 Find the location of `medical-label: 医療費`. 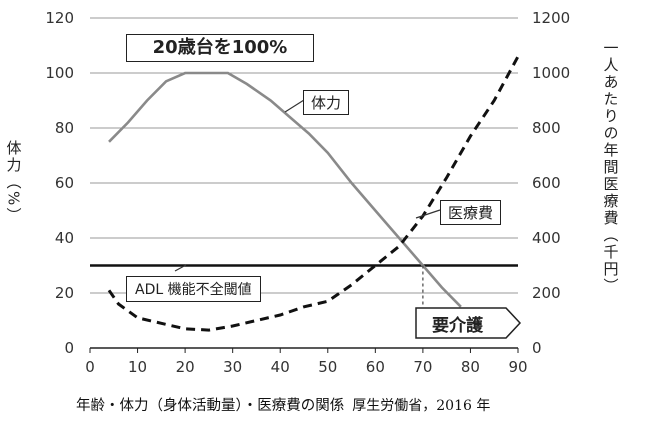

medical-label: 医療費 is located at coordinates (471, 213).